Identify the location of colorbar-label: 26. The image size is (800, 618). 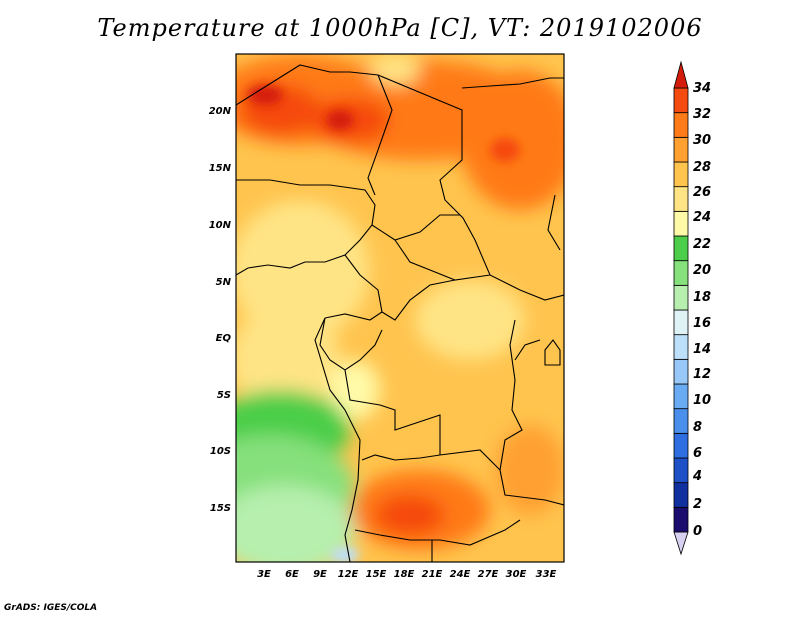
(702, 192).